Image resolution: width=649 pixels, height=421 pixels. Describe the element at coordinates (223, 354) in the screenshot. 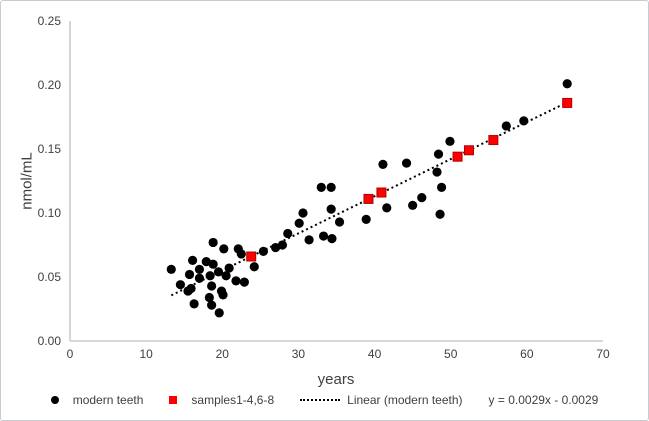

I see `x-tick-label: 20` at that location.